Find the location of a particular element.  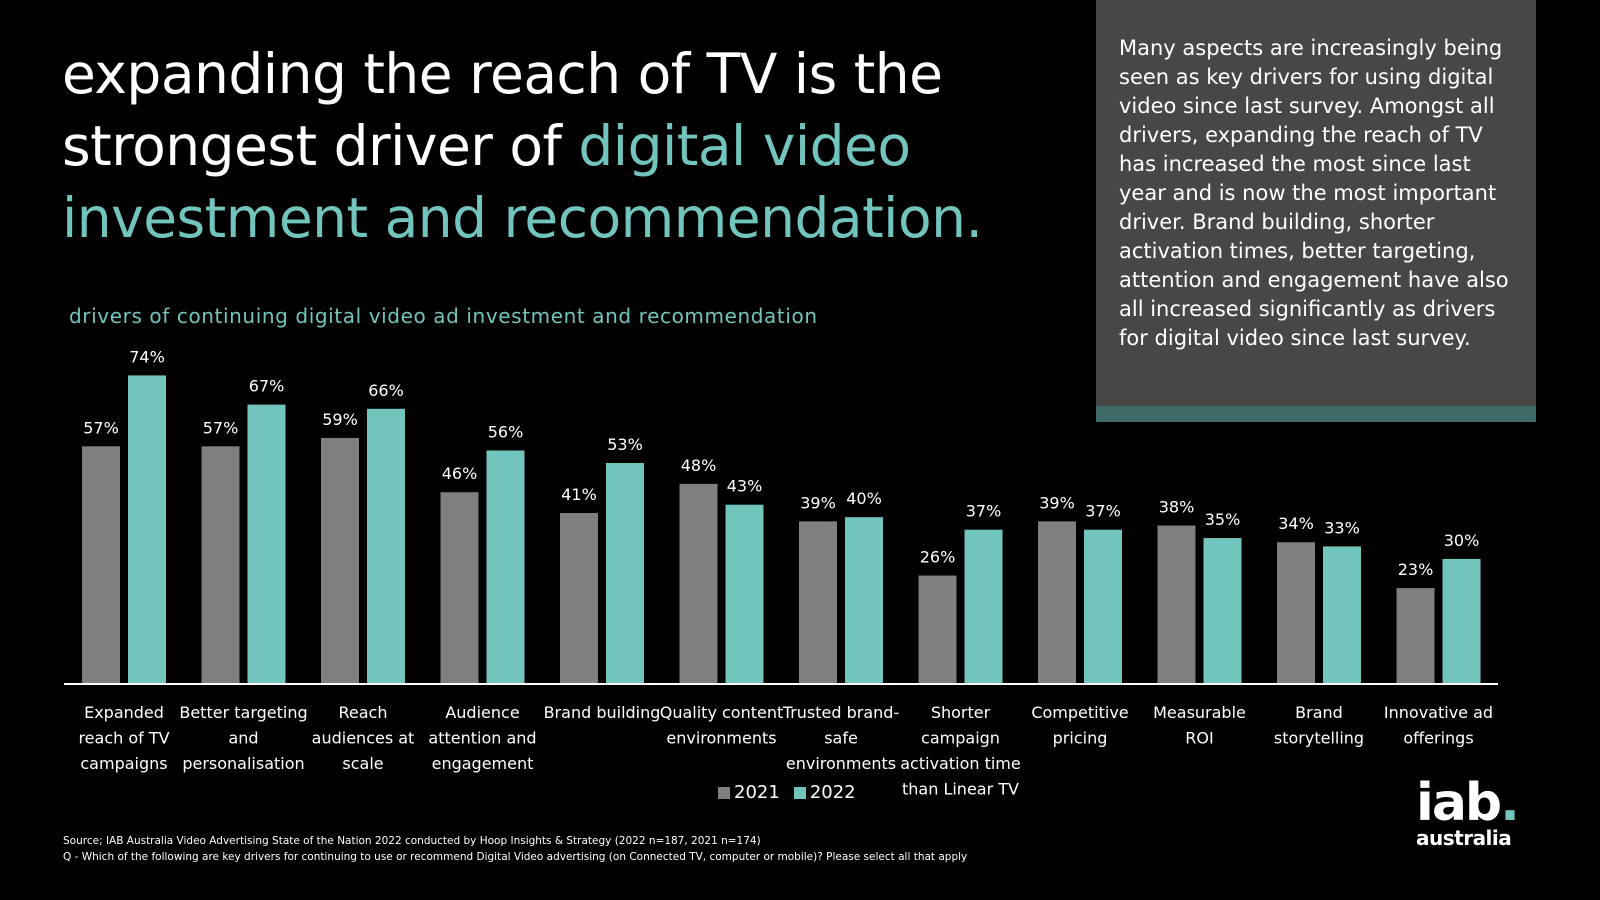

category-label-6-2: environments is located at coordinates (841, 763).